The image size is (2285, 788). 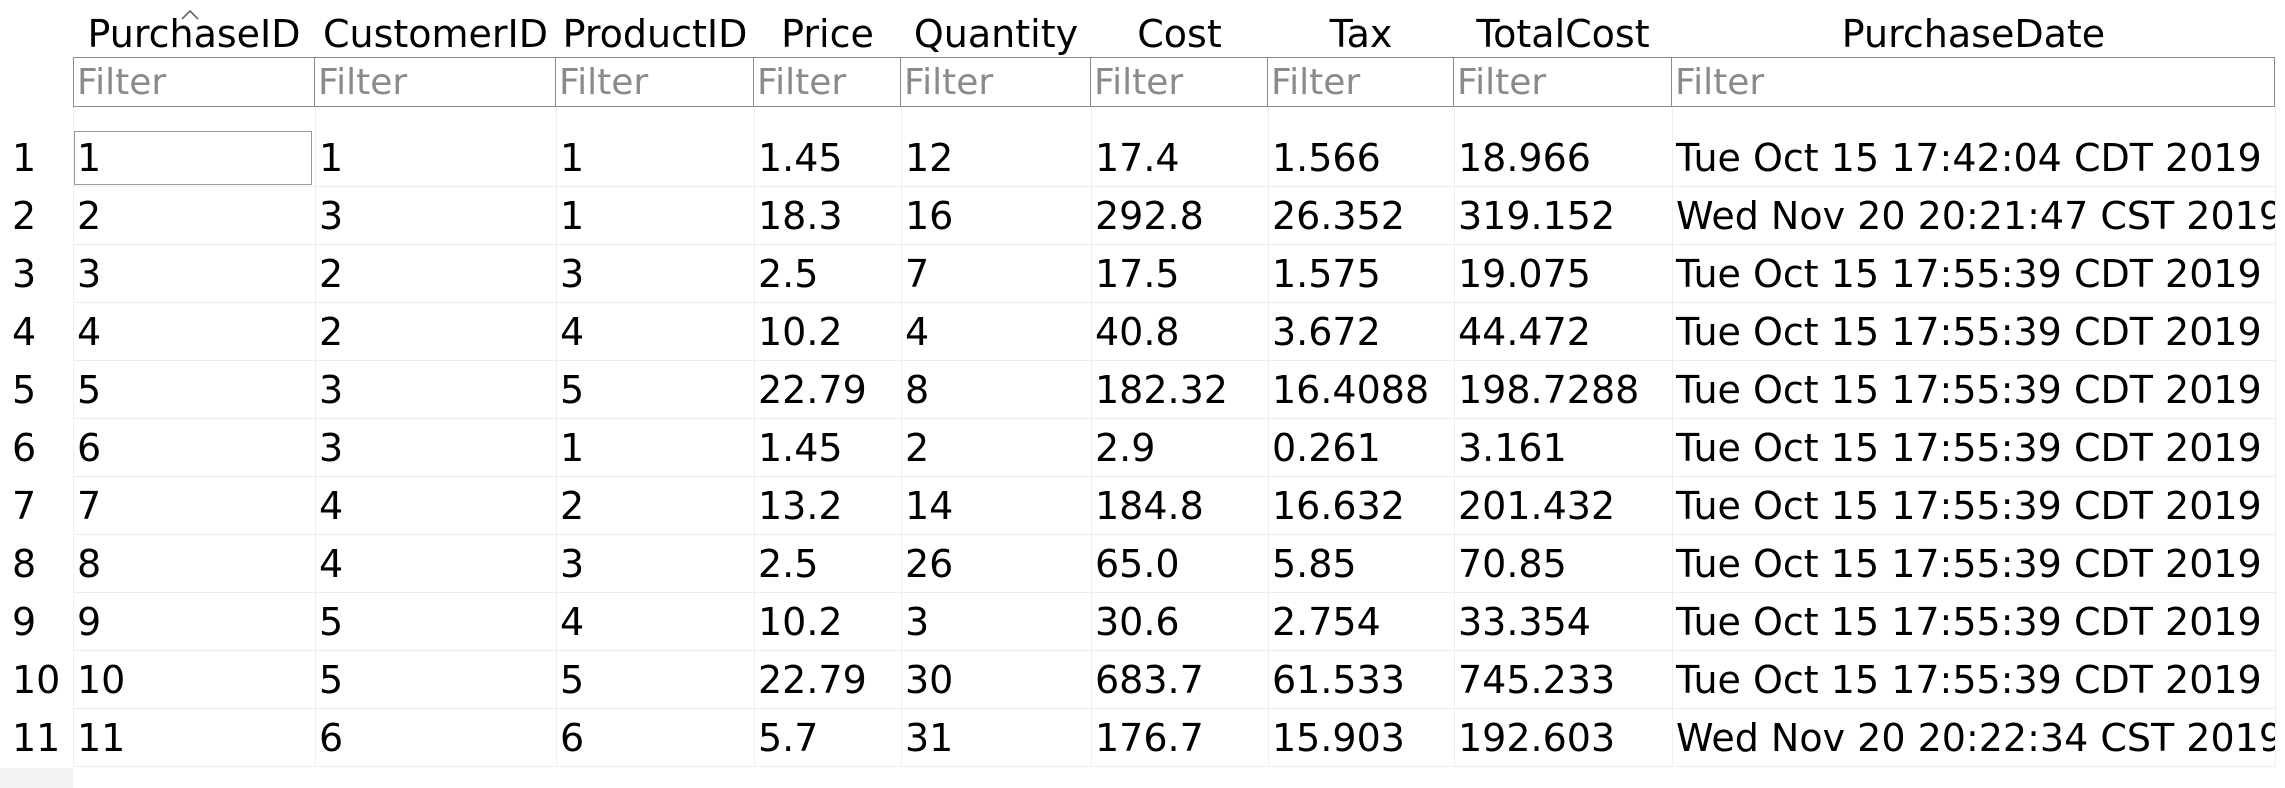 What do you see at coordinates (1338, 680) in the screenshot?
I see `table-cell: 61.533` at bounding box center [1338, 680].